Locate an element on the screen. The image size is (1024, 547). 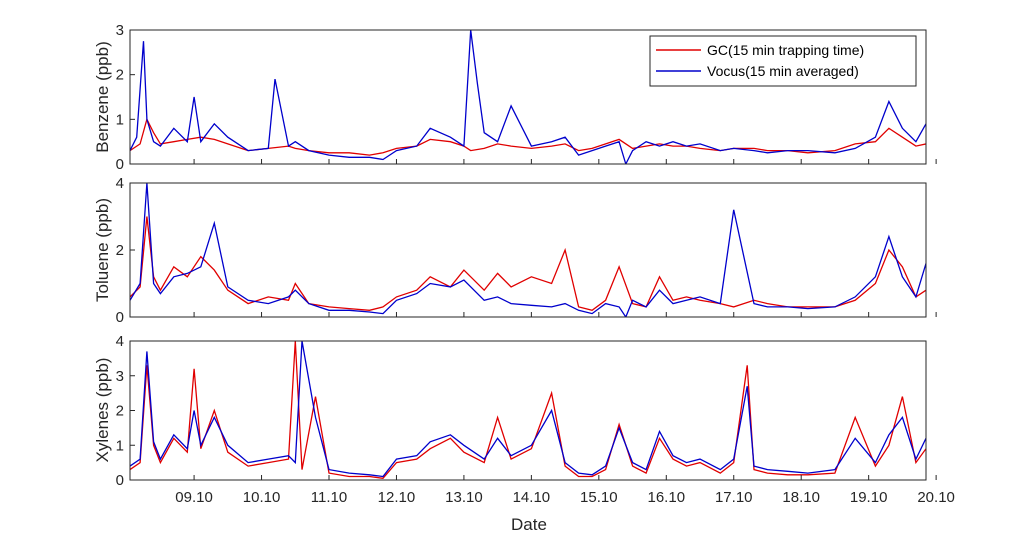
toluene-y-tick-label: 2 is located at coordinates (120, 250).